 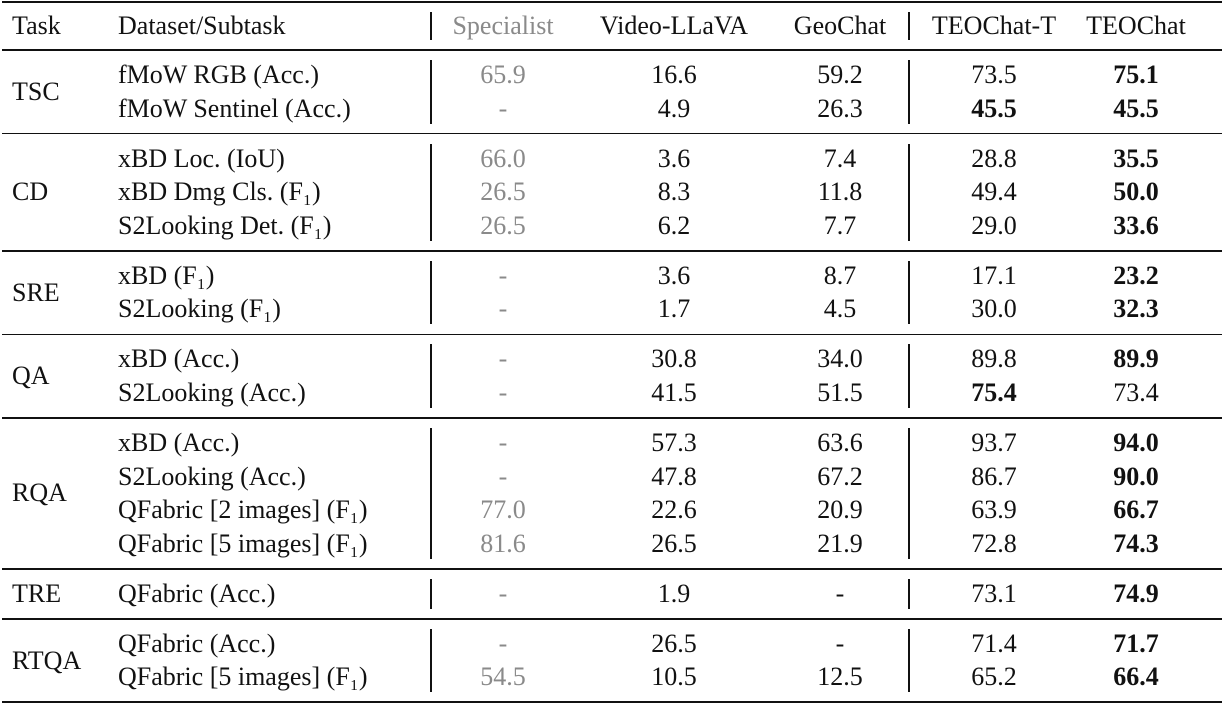 I want to click on score-cell: 41.5, so click(x=674, y=392).